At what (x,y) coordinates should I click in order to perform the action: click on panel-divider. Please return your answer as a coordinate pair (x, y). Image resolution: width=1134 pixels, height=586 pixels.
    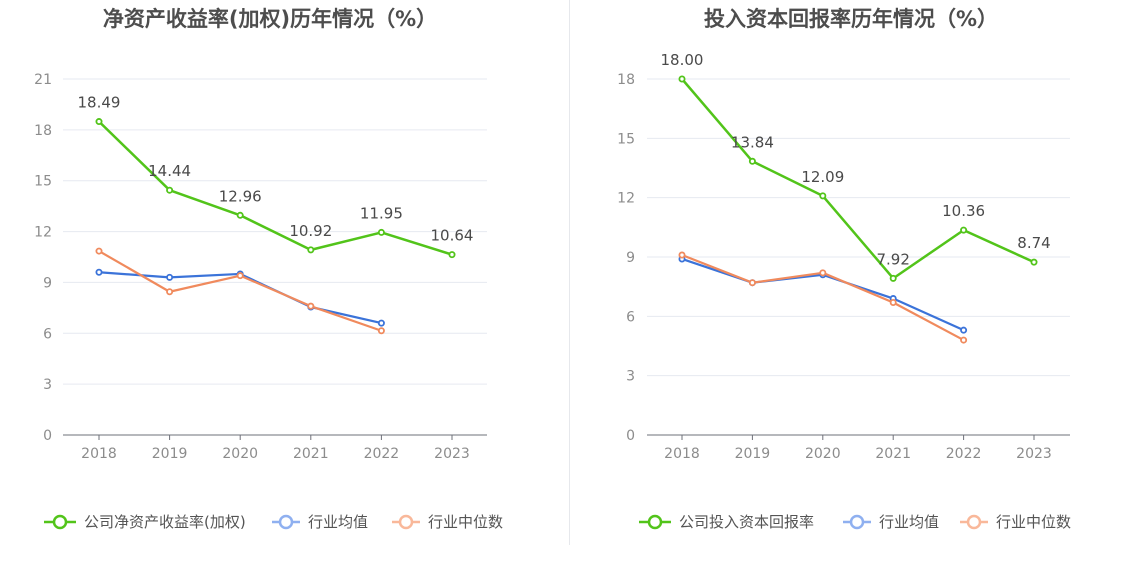
    Looking at the image, I should click on (569, 272).